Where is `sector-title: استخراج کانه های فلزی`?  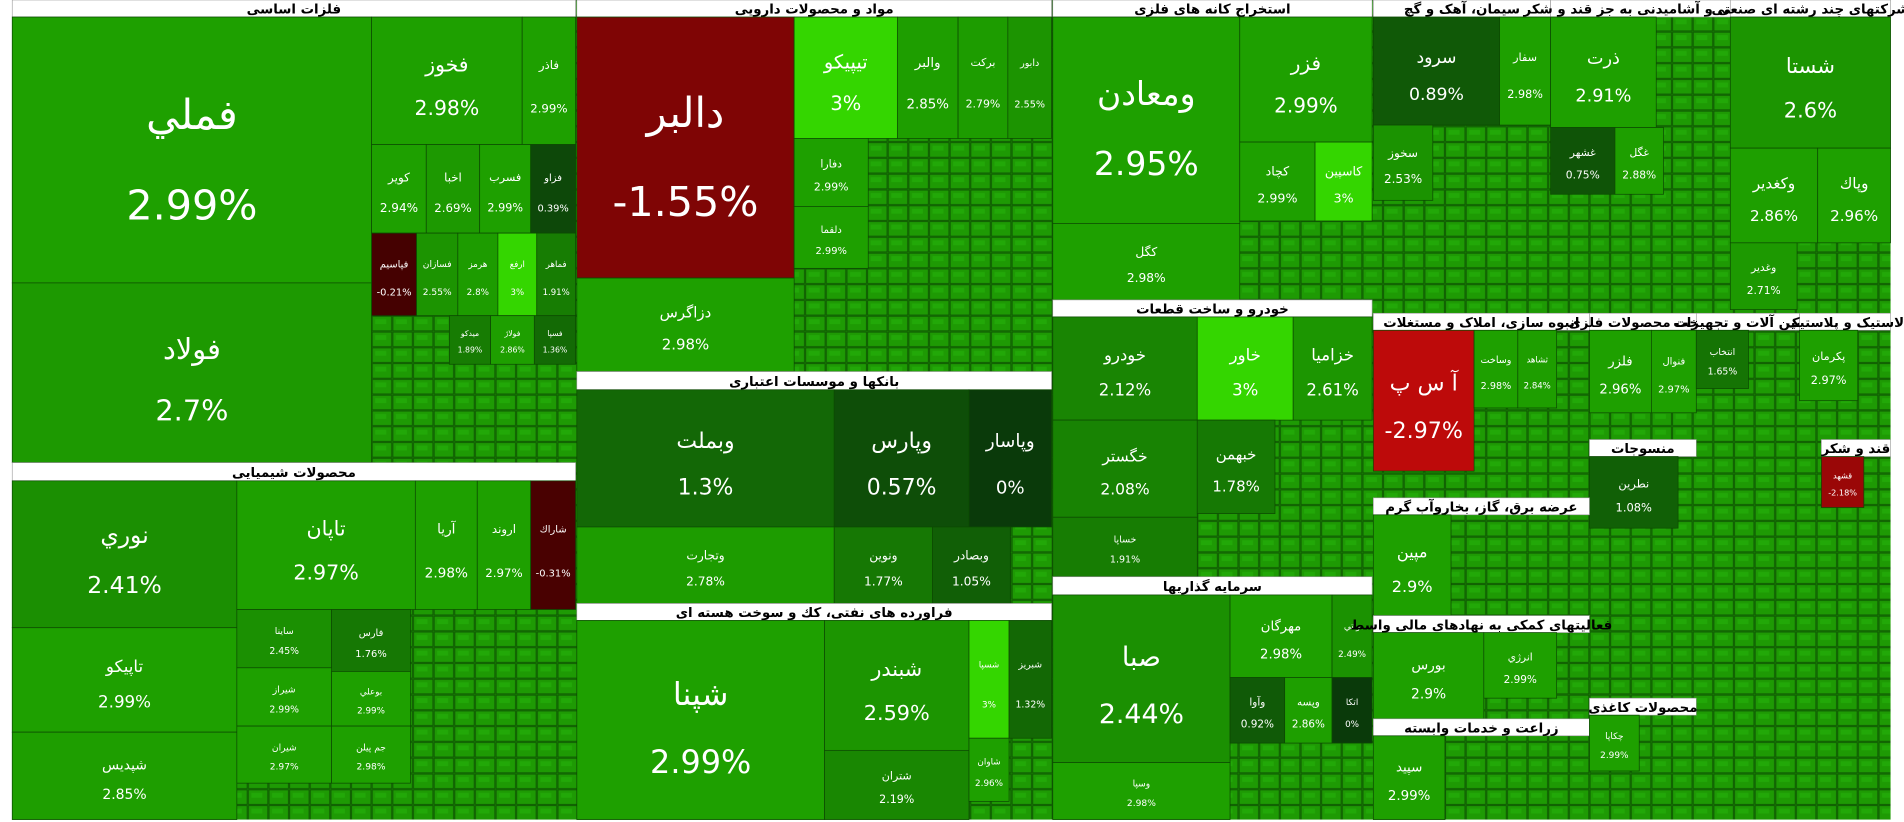 sector-title: استخراج کانه های فلزی is located at coordinates (1212, 10).